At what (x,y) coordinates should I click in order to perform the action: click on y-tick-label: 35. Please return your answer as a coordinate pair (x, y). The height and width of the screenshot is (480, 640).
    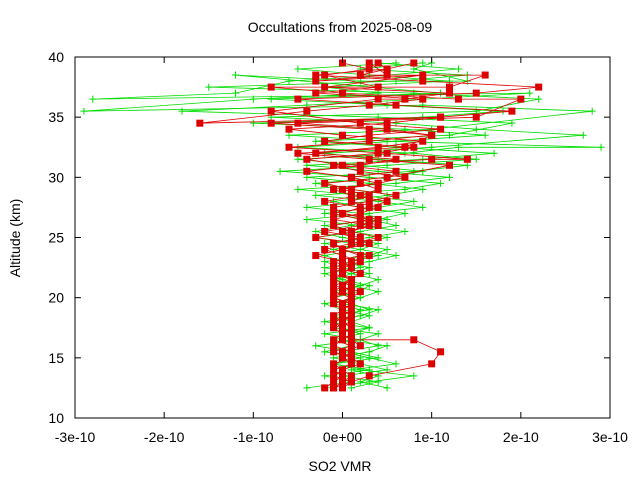
    Looking at the image, I should click on (56, 117).